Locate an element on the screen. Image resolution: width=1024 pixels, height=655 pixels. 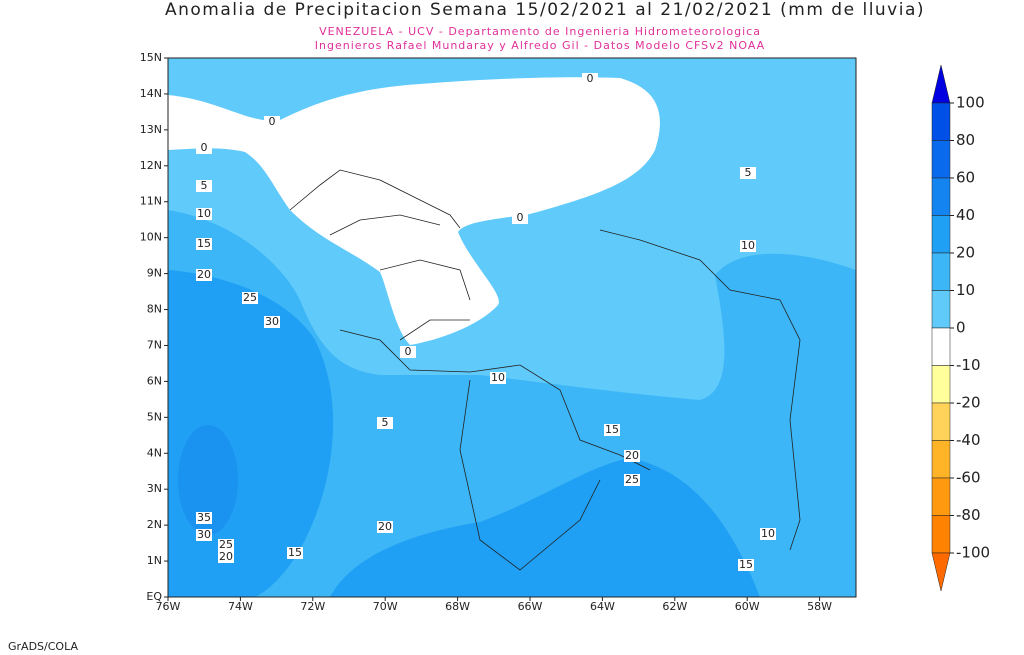
lat-label: 3N is located at coordinates (154, 488).